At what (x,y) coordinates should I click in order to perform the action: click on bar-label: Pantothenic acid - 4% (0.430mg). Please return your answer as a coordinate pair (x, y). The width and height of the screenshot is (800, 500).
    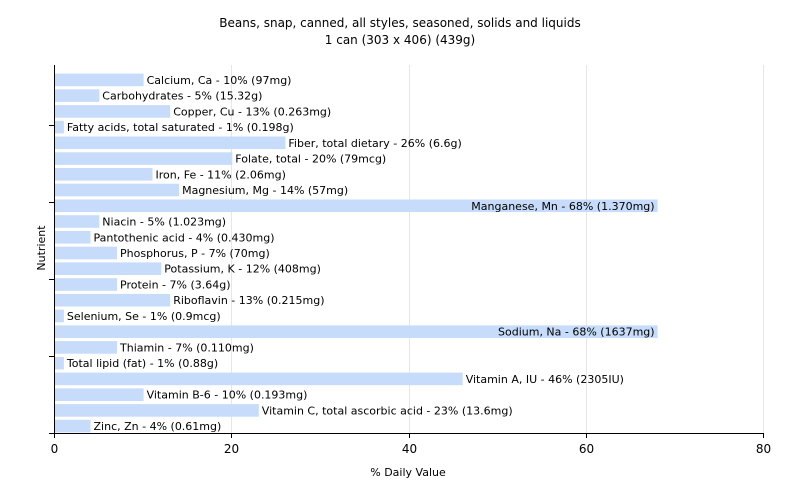
    Looking at the image, I should click on (184, 237).